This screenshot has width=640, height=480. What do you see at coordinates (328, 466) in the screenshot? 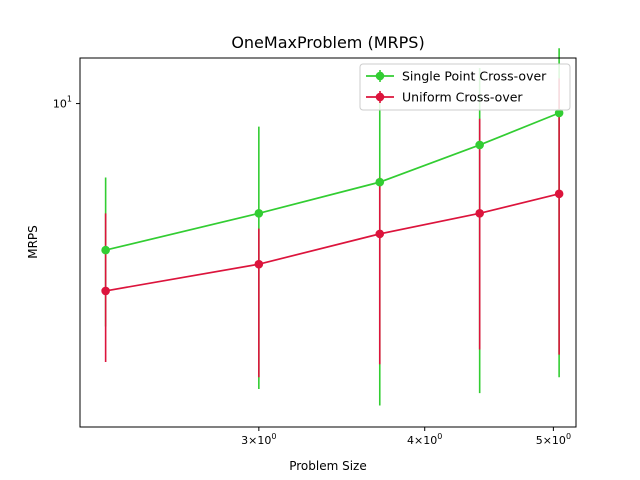
I see `x-axis-label: Problem Size` at bounding box center [328, 466].